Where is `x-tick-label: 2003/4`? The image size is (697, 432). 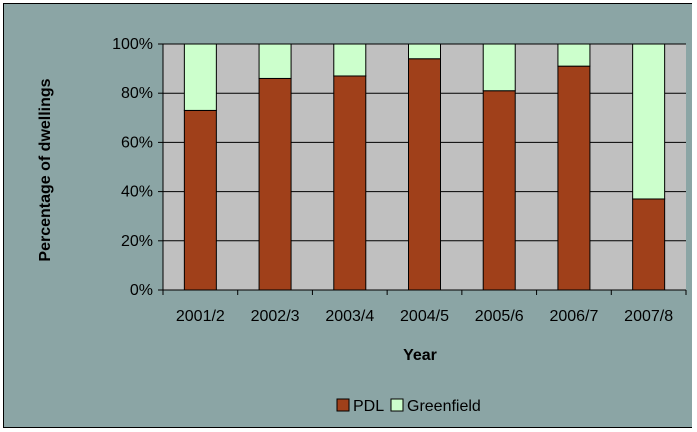 x-tick-label: 2003/4 is located at coordinates (349, 316).